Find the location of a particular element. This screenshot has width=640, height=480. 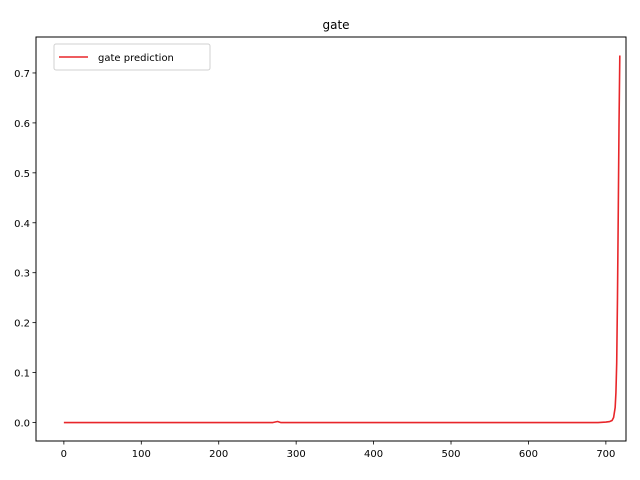

x-tick-label: 100 is located at coordinates (141, 454).